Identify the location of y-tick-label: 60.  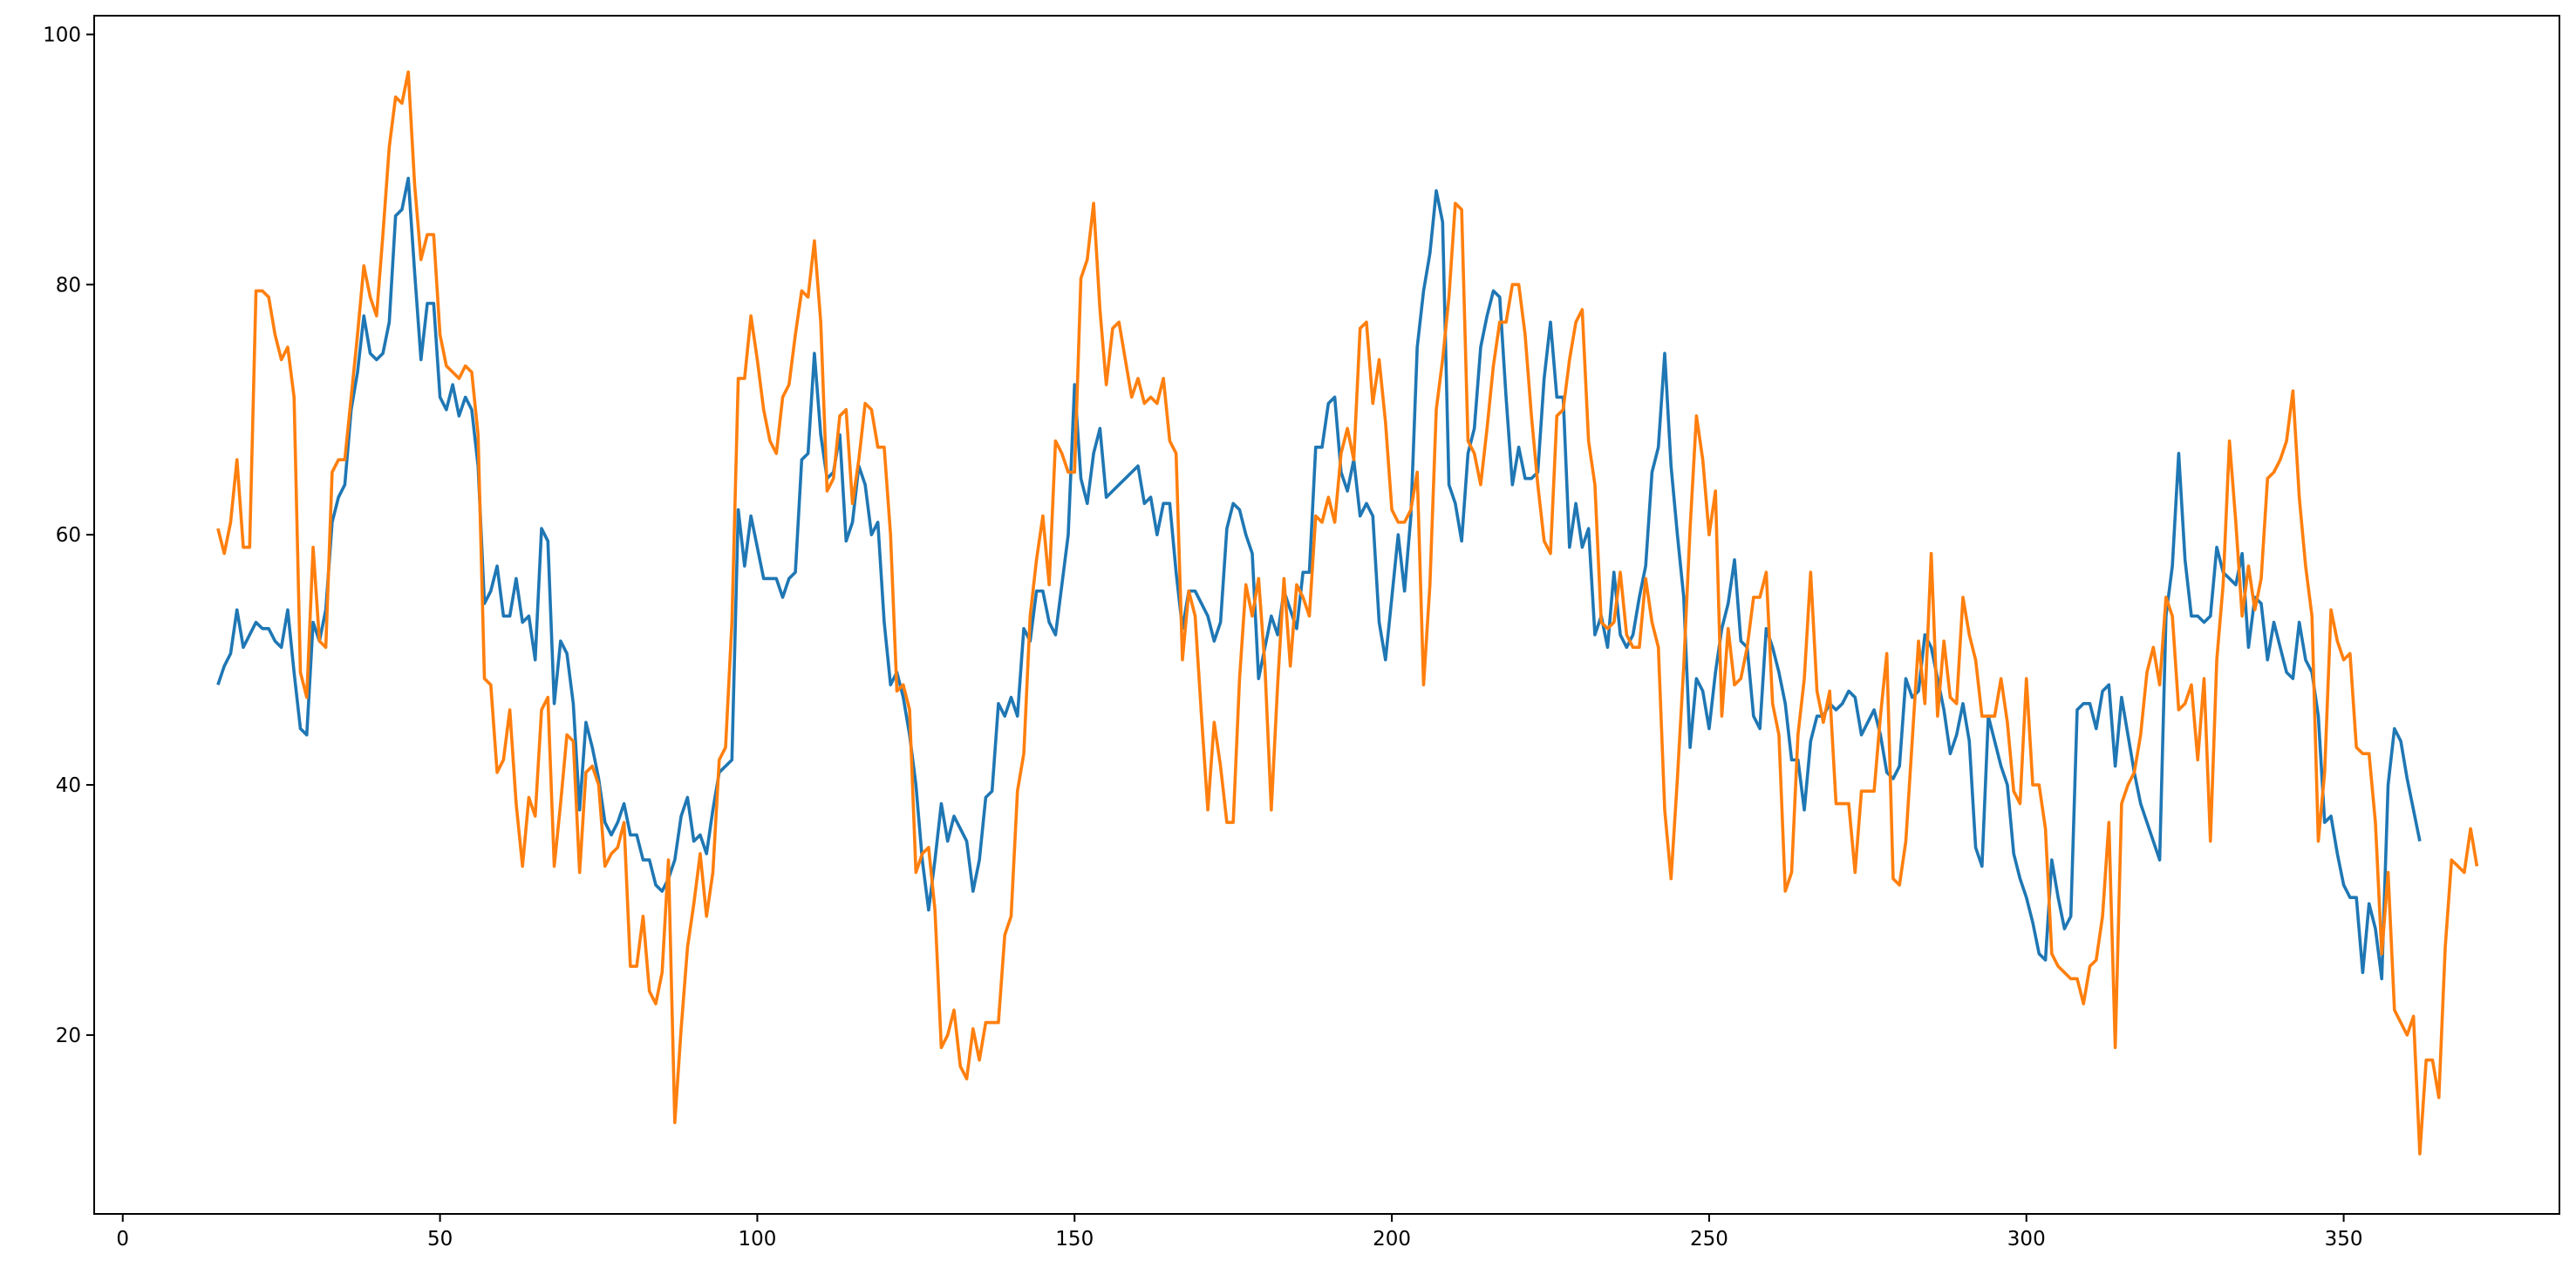
(68, 535).